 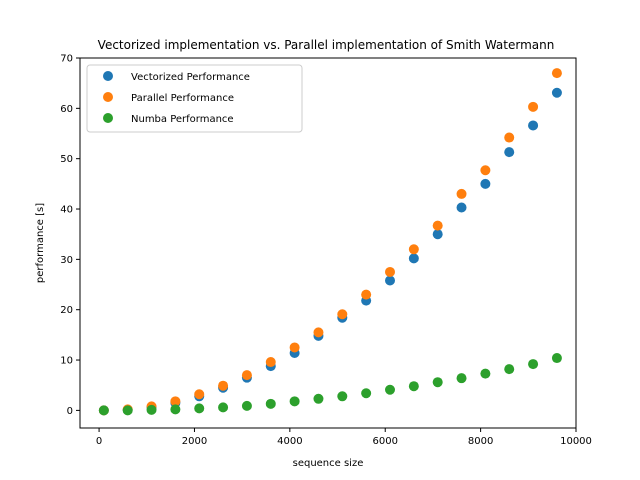 I want to click on x-tick-label: 10000, so click(x=576, y=441).